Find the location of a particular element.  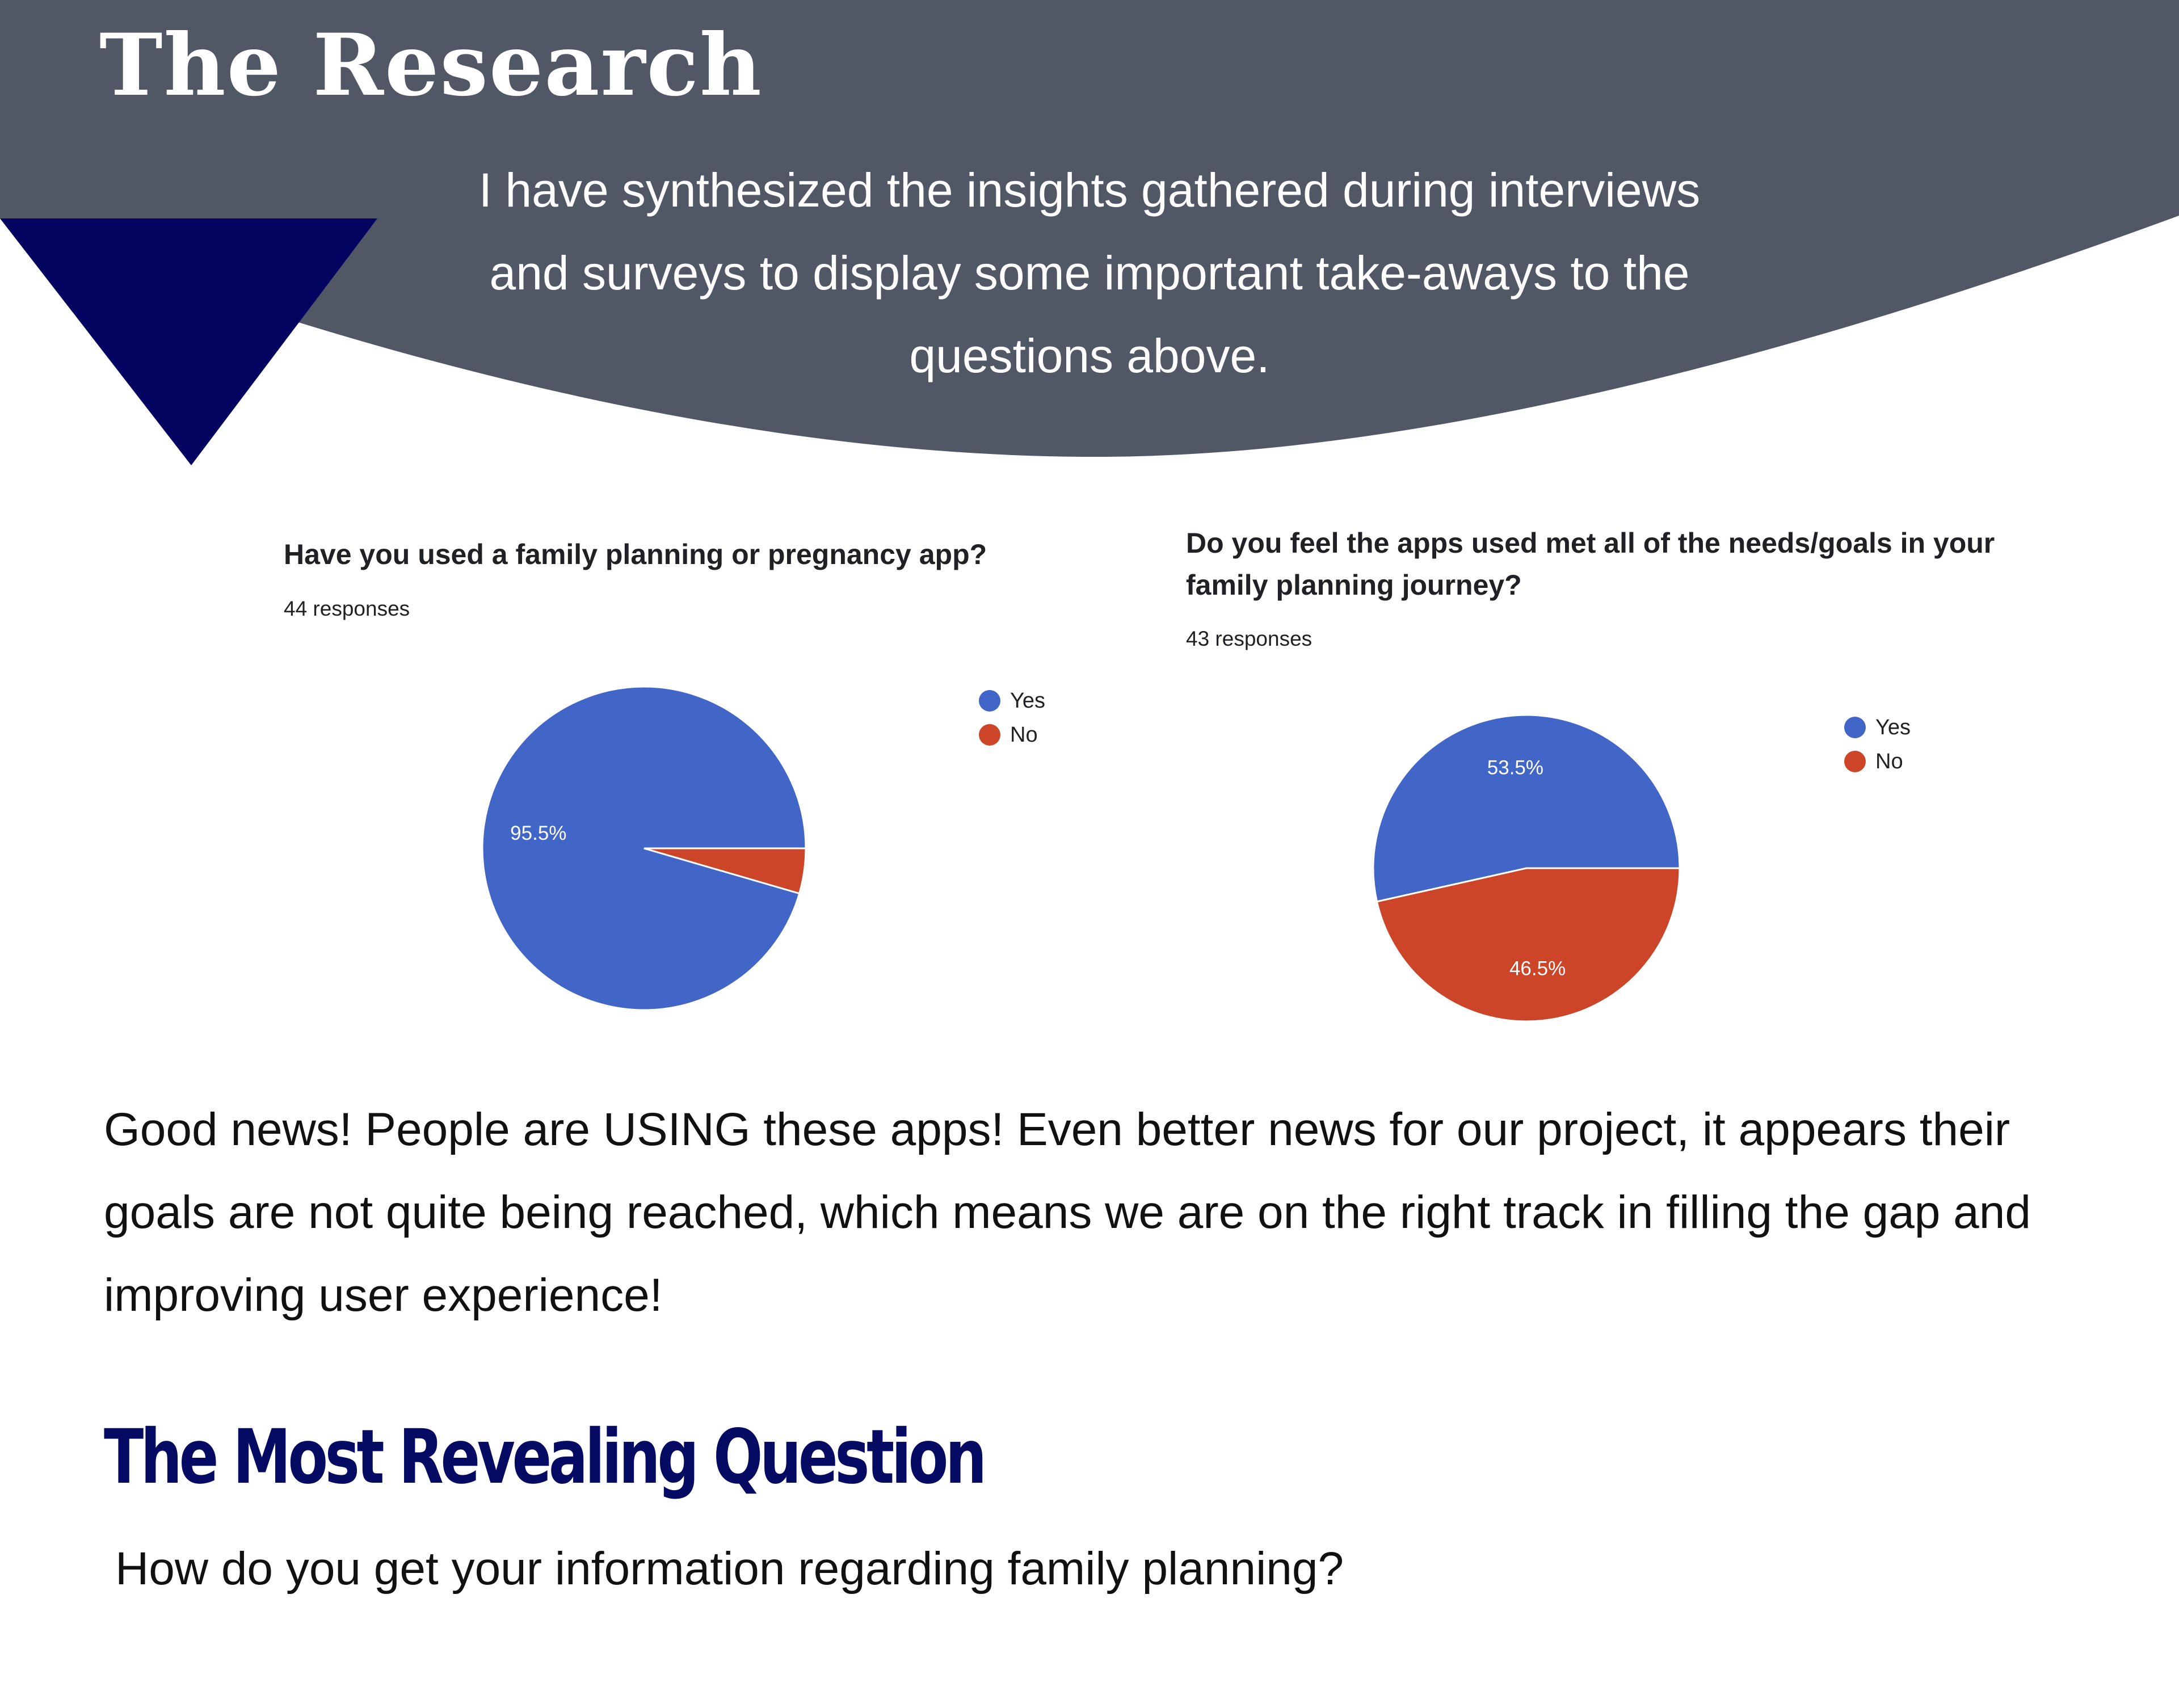

pie-plot: 95.5% is located at coordinates (644, 848).